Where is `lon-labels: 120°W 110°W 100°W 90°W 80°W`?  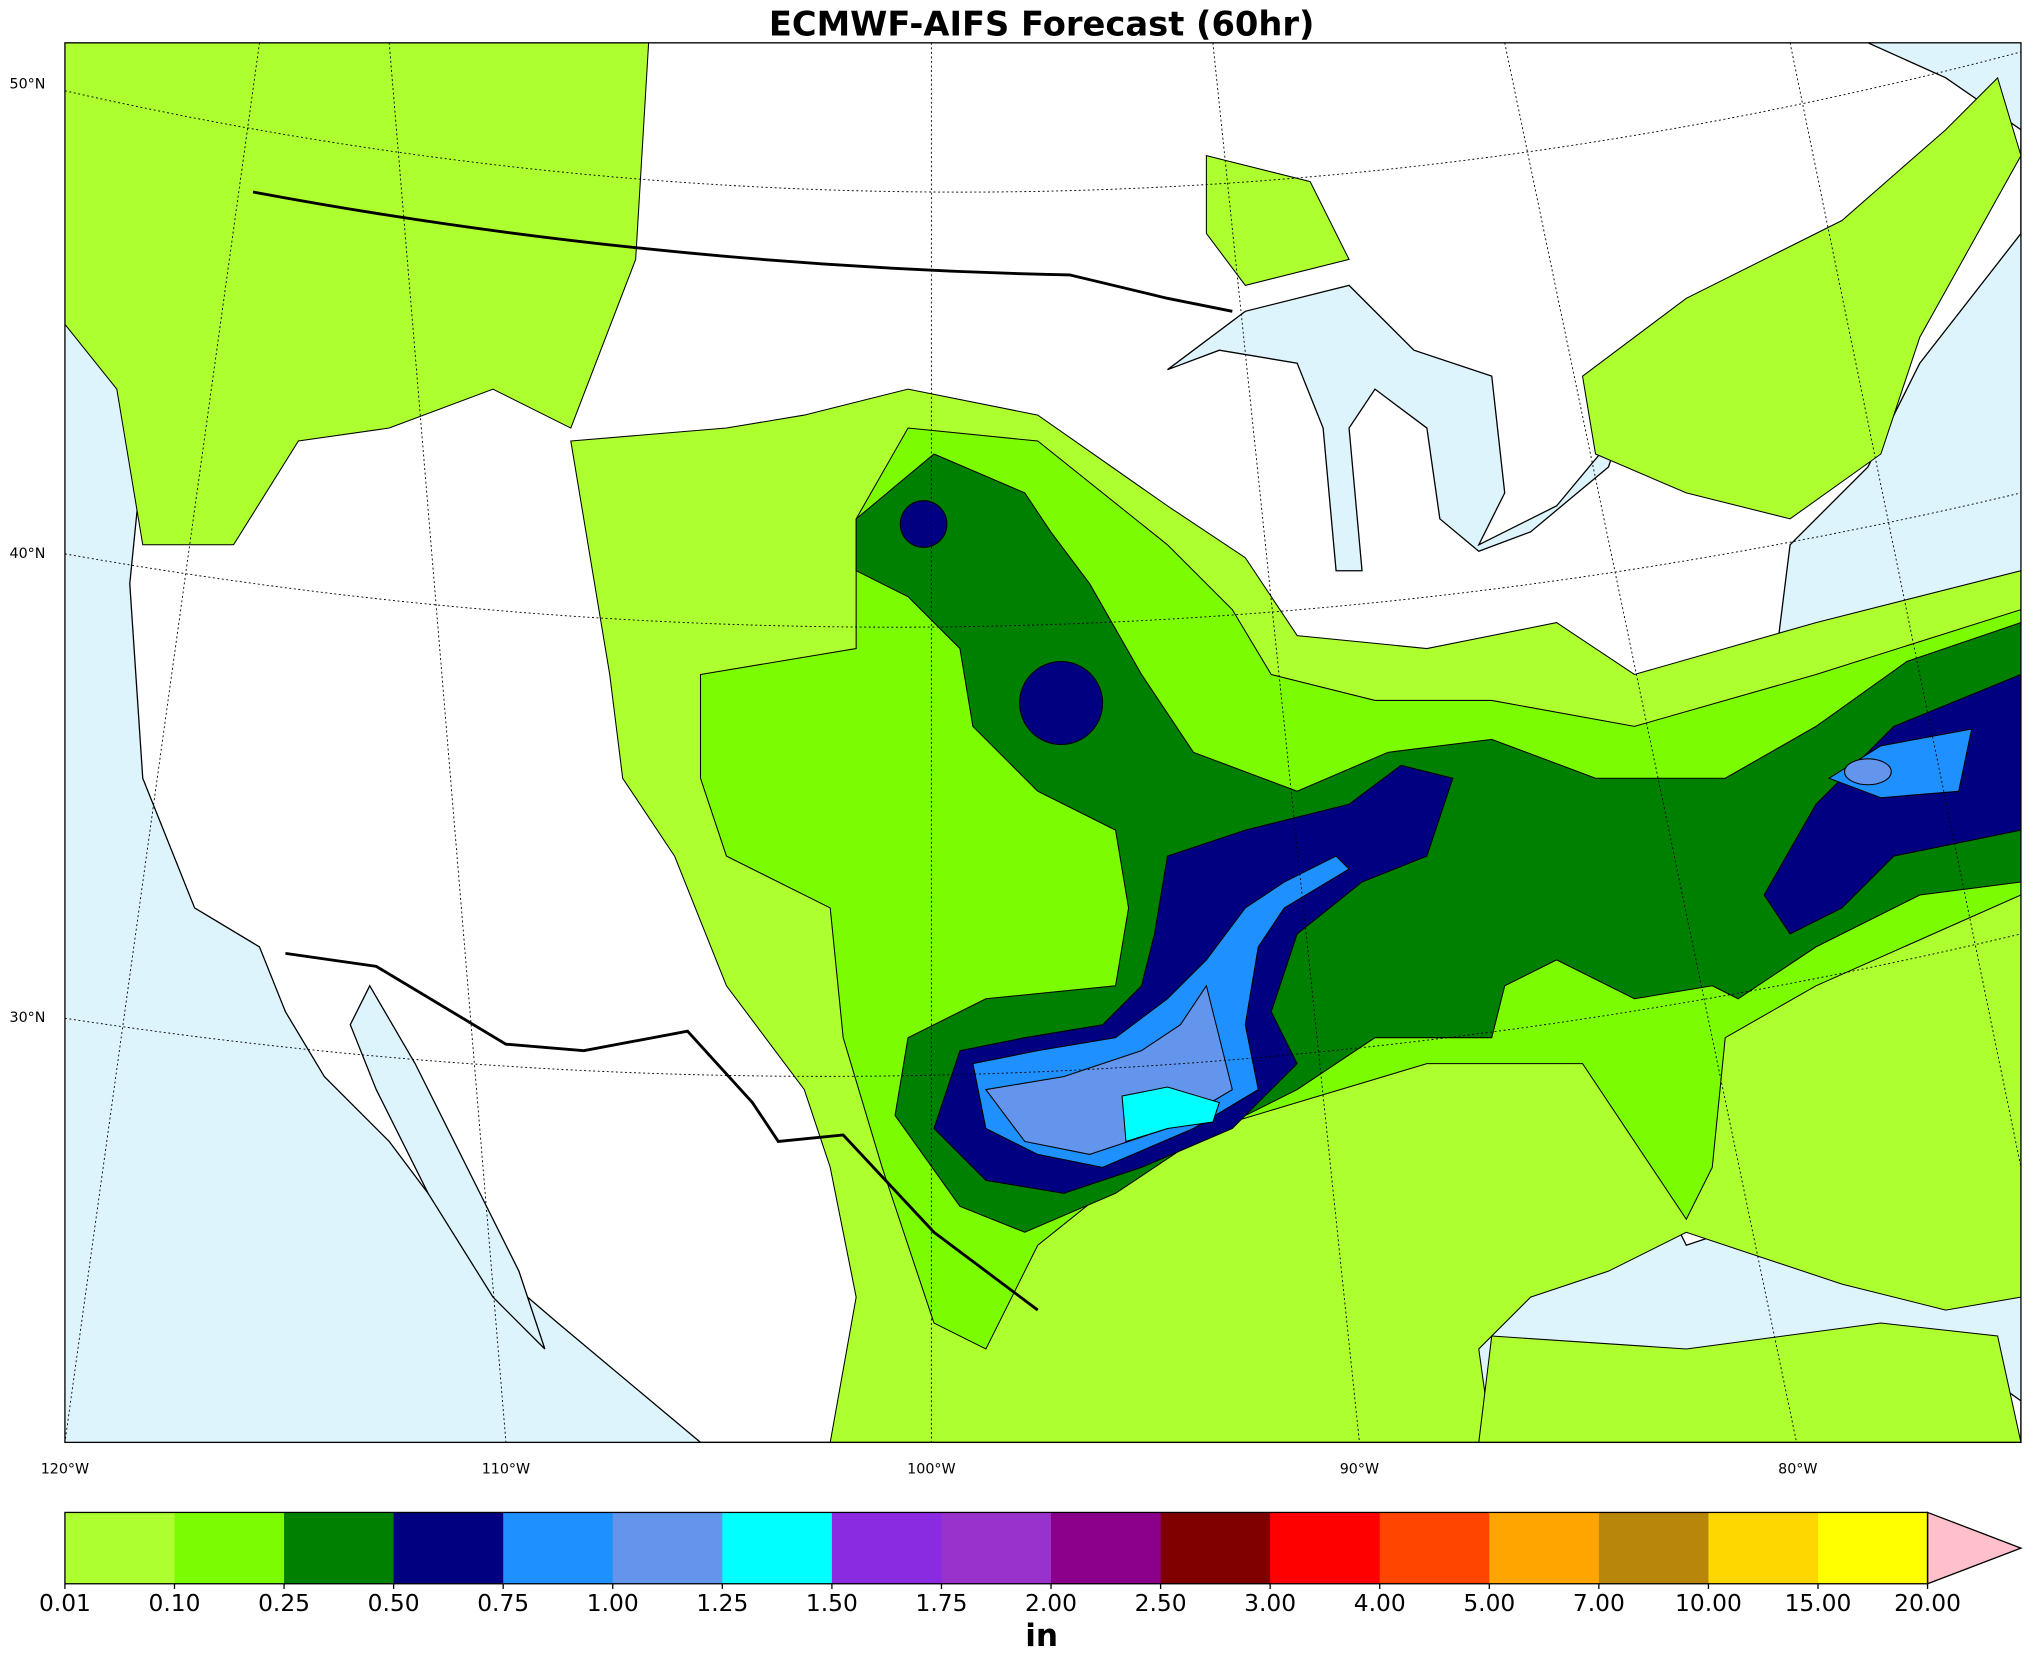 lon-labels: 120°W 110°W 100°W 90°W 80°W is located at coordinates (929, 1470).